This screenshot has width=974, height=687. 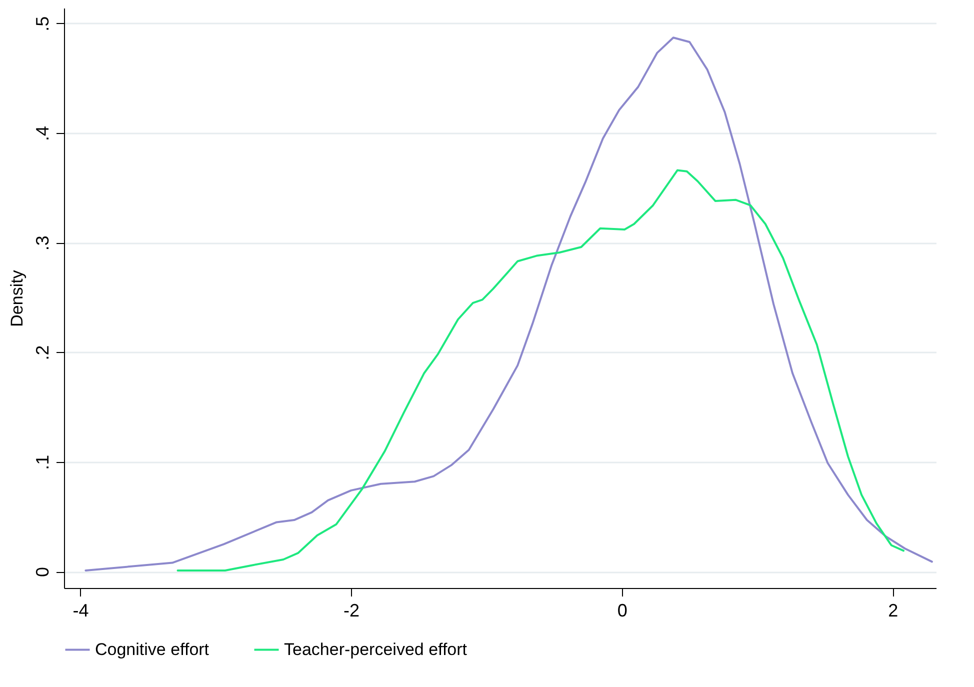 What do you see at coordinates (42, 572) in the screenshot?
I see `y-tick-label: 0` at bounding box center [42, 572].